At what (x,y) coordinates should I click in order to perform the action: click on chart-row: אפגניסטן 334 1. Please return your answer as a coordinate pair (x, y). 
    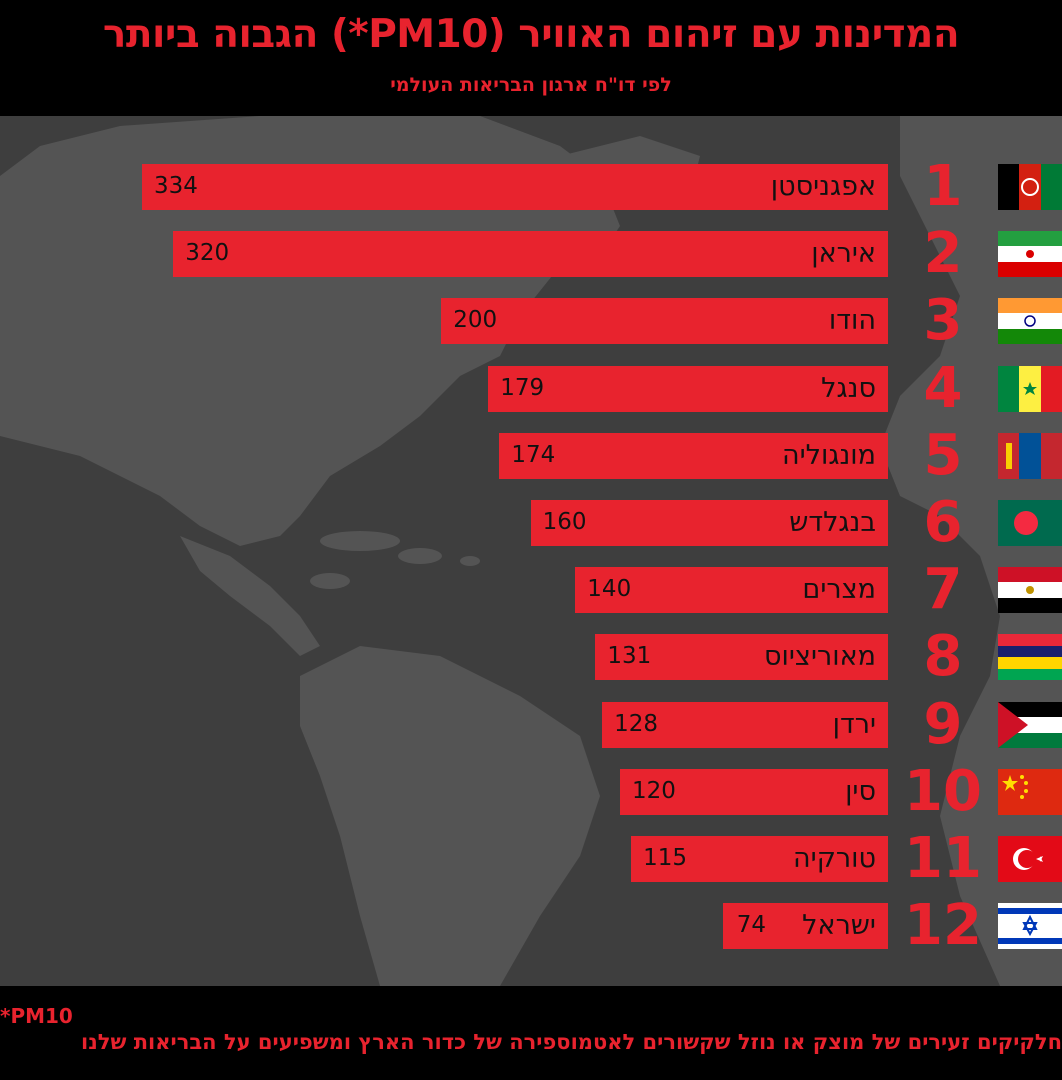
    Looking at the image, I should click on (531, 187).